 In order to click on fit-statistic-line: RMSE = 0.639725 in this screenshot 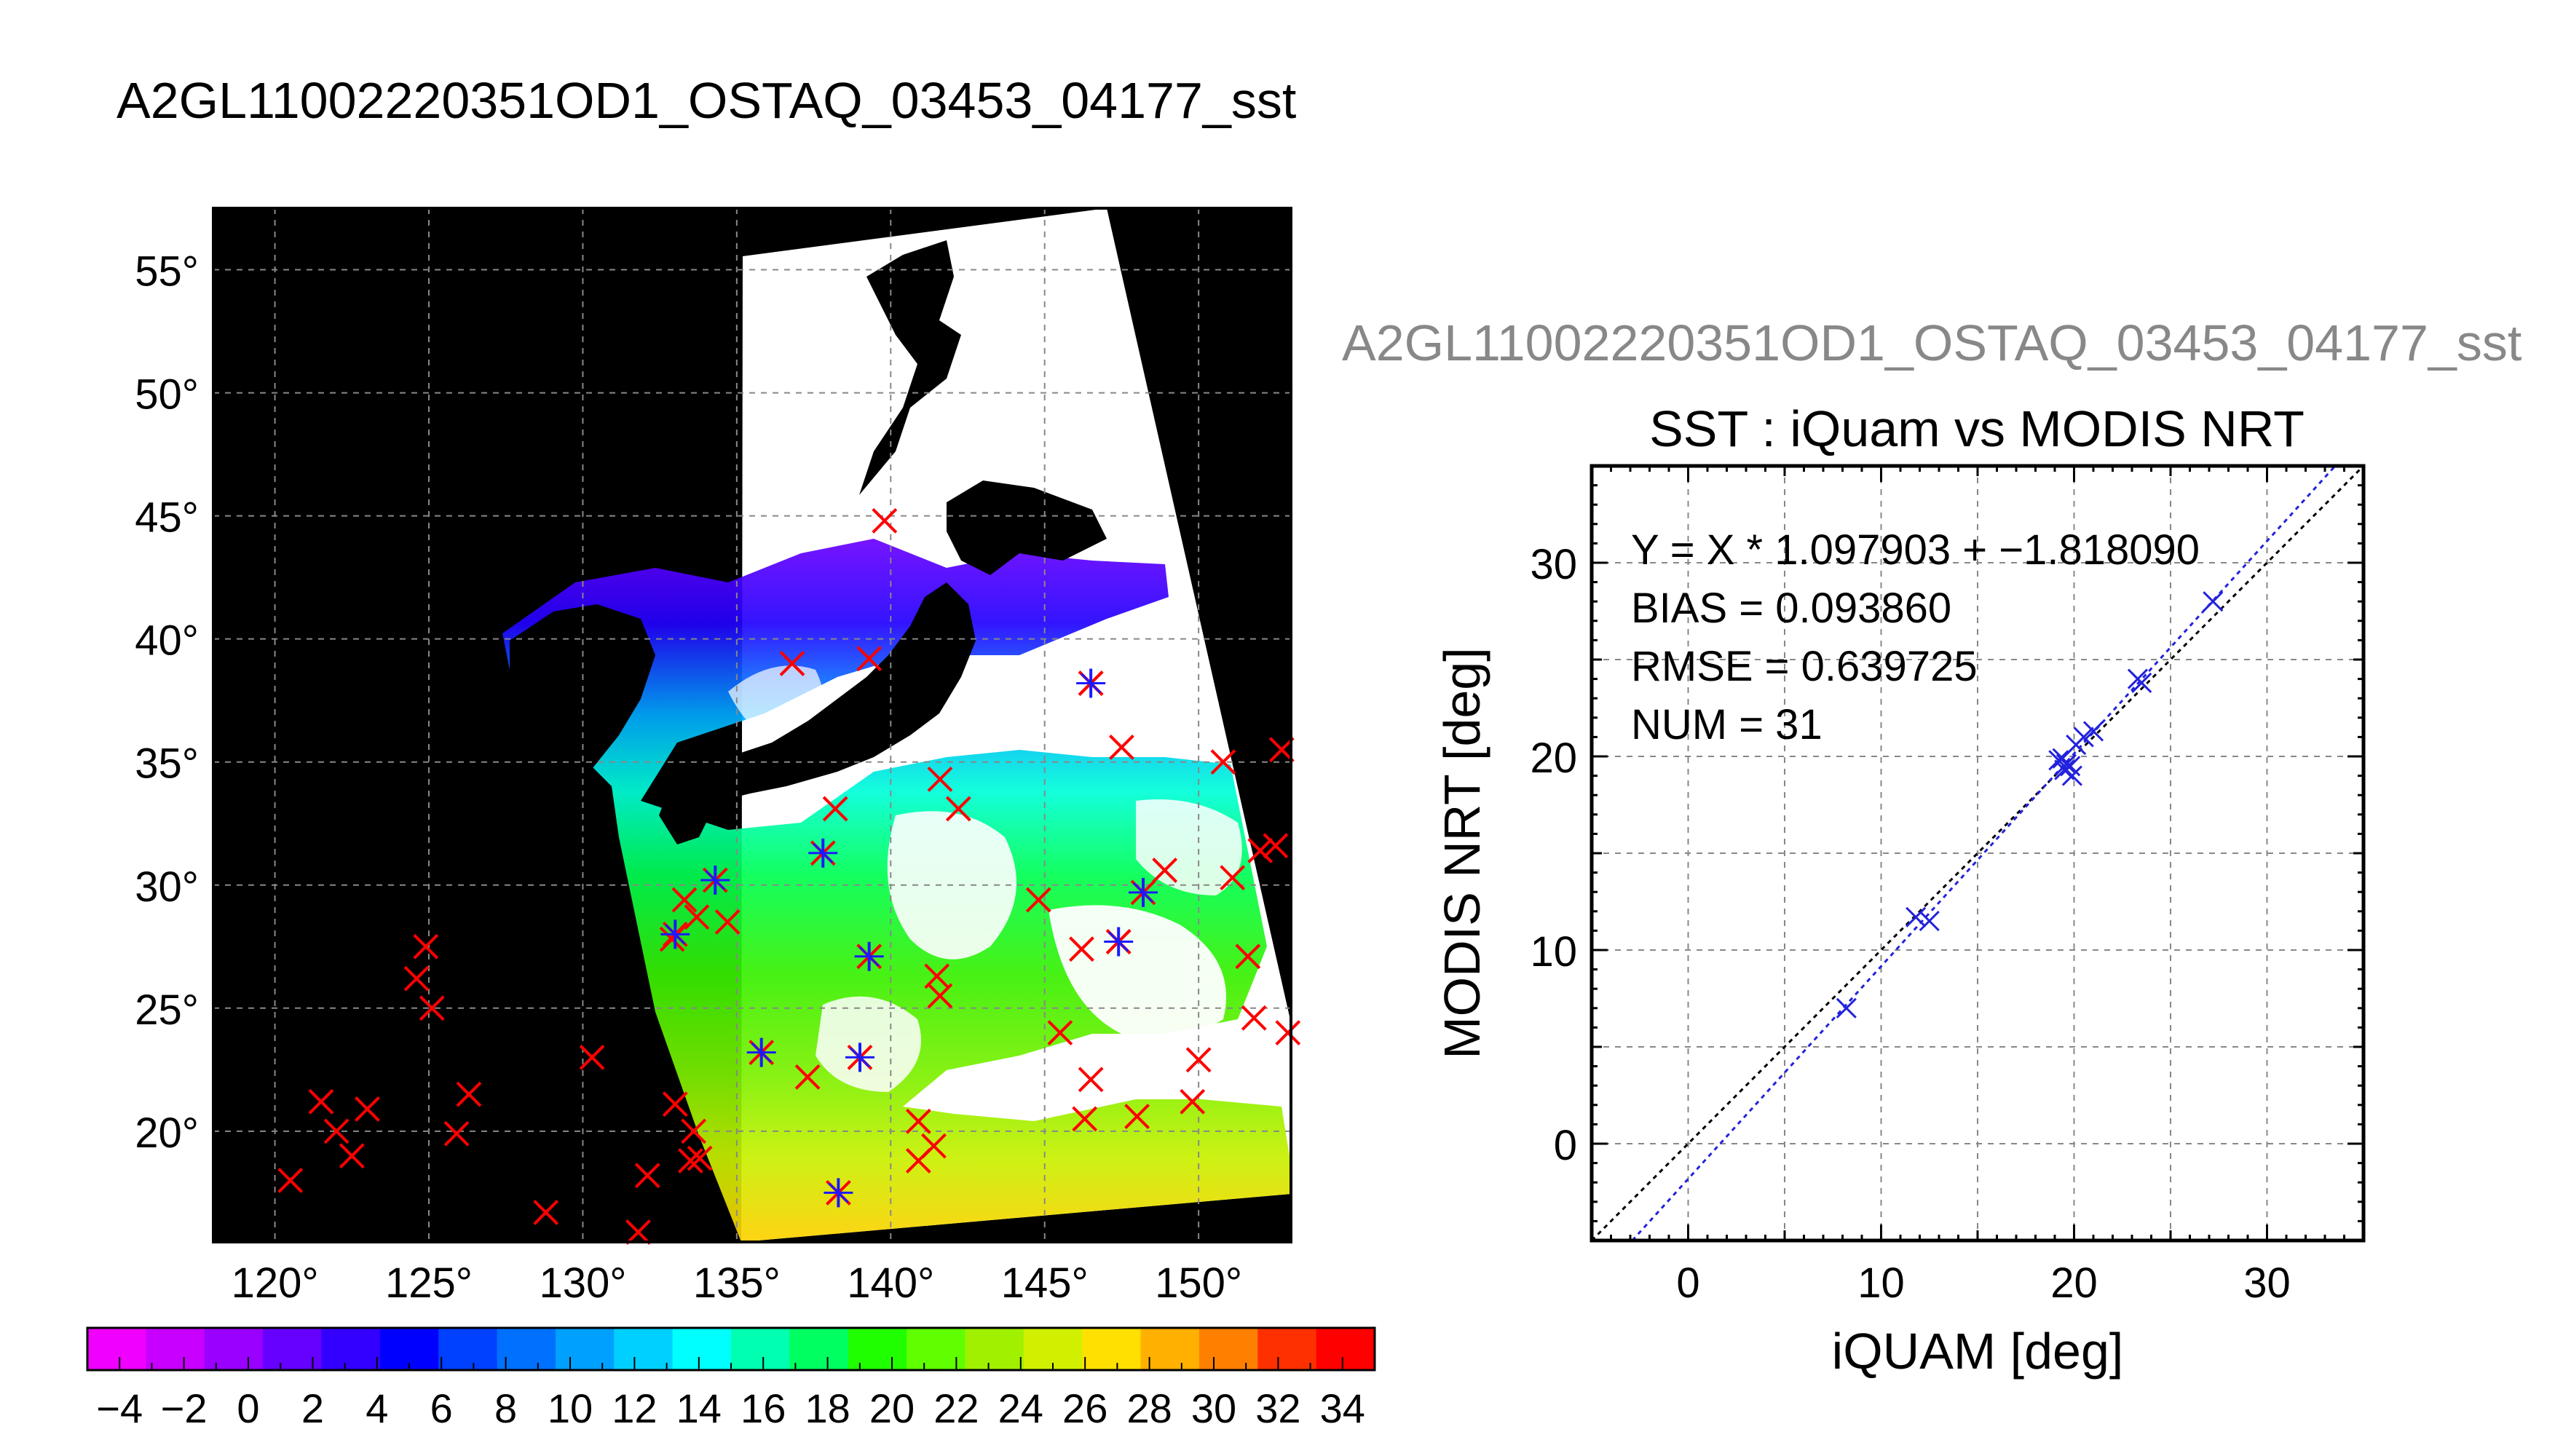, I will do `click(1804, 666)`.